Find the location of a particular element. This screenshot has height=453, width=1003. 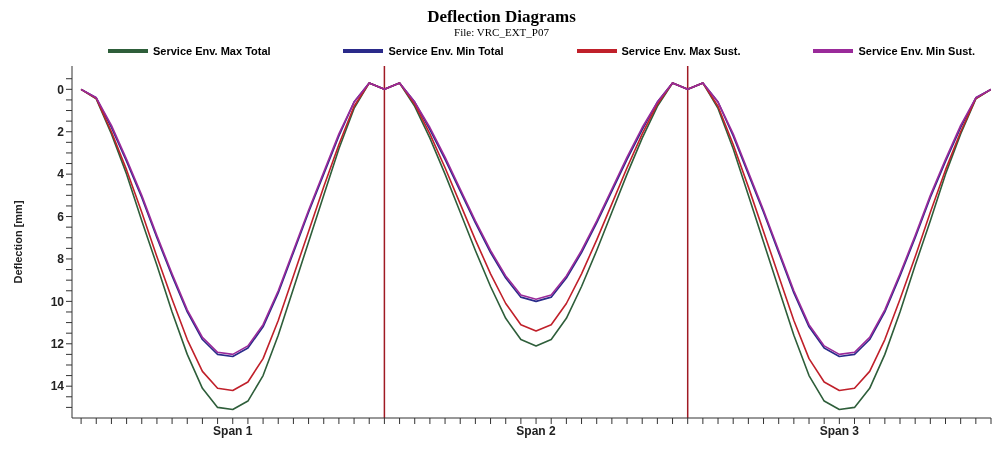

x-tick-label: Span 3 is located at coordinates (839, 430).